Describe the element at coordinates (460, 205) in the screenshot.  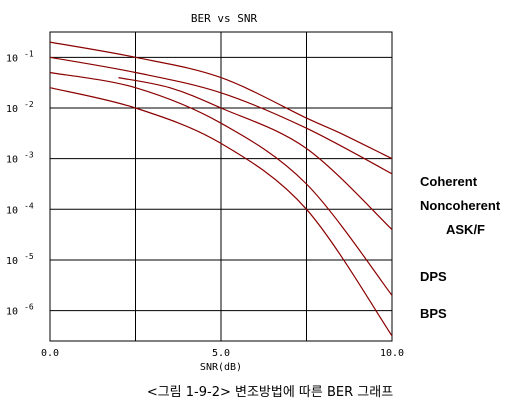
I see `legend-noncoherent: Noncoherent` at that location.